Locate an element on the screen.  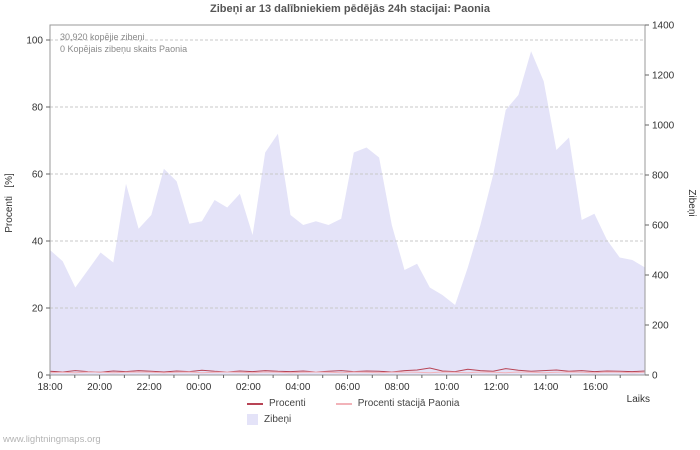
svg-text: 1200 is located at coordinates (663, 76).